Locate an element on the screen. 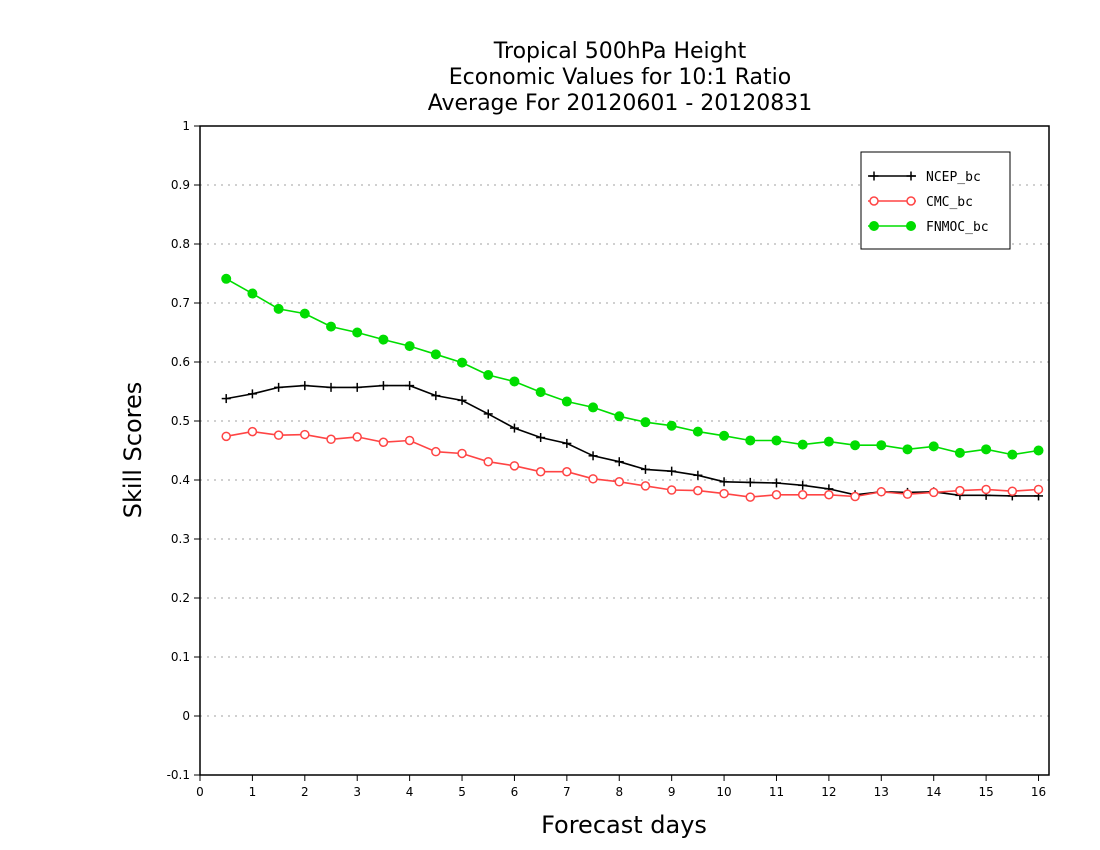  y-tick-label: 0.2 is located at coordinates (180, 598).